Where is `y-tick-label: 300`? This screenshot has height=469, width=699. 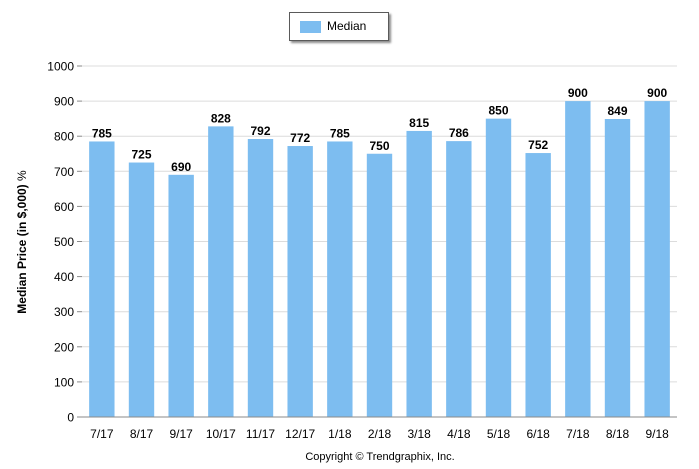
y-tick-label: 300 is located at coordinates (64, 312).